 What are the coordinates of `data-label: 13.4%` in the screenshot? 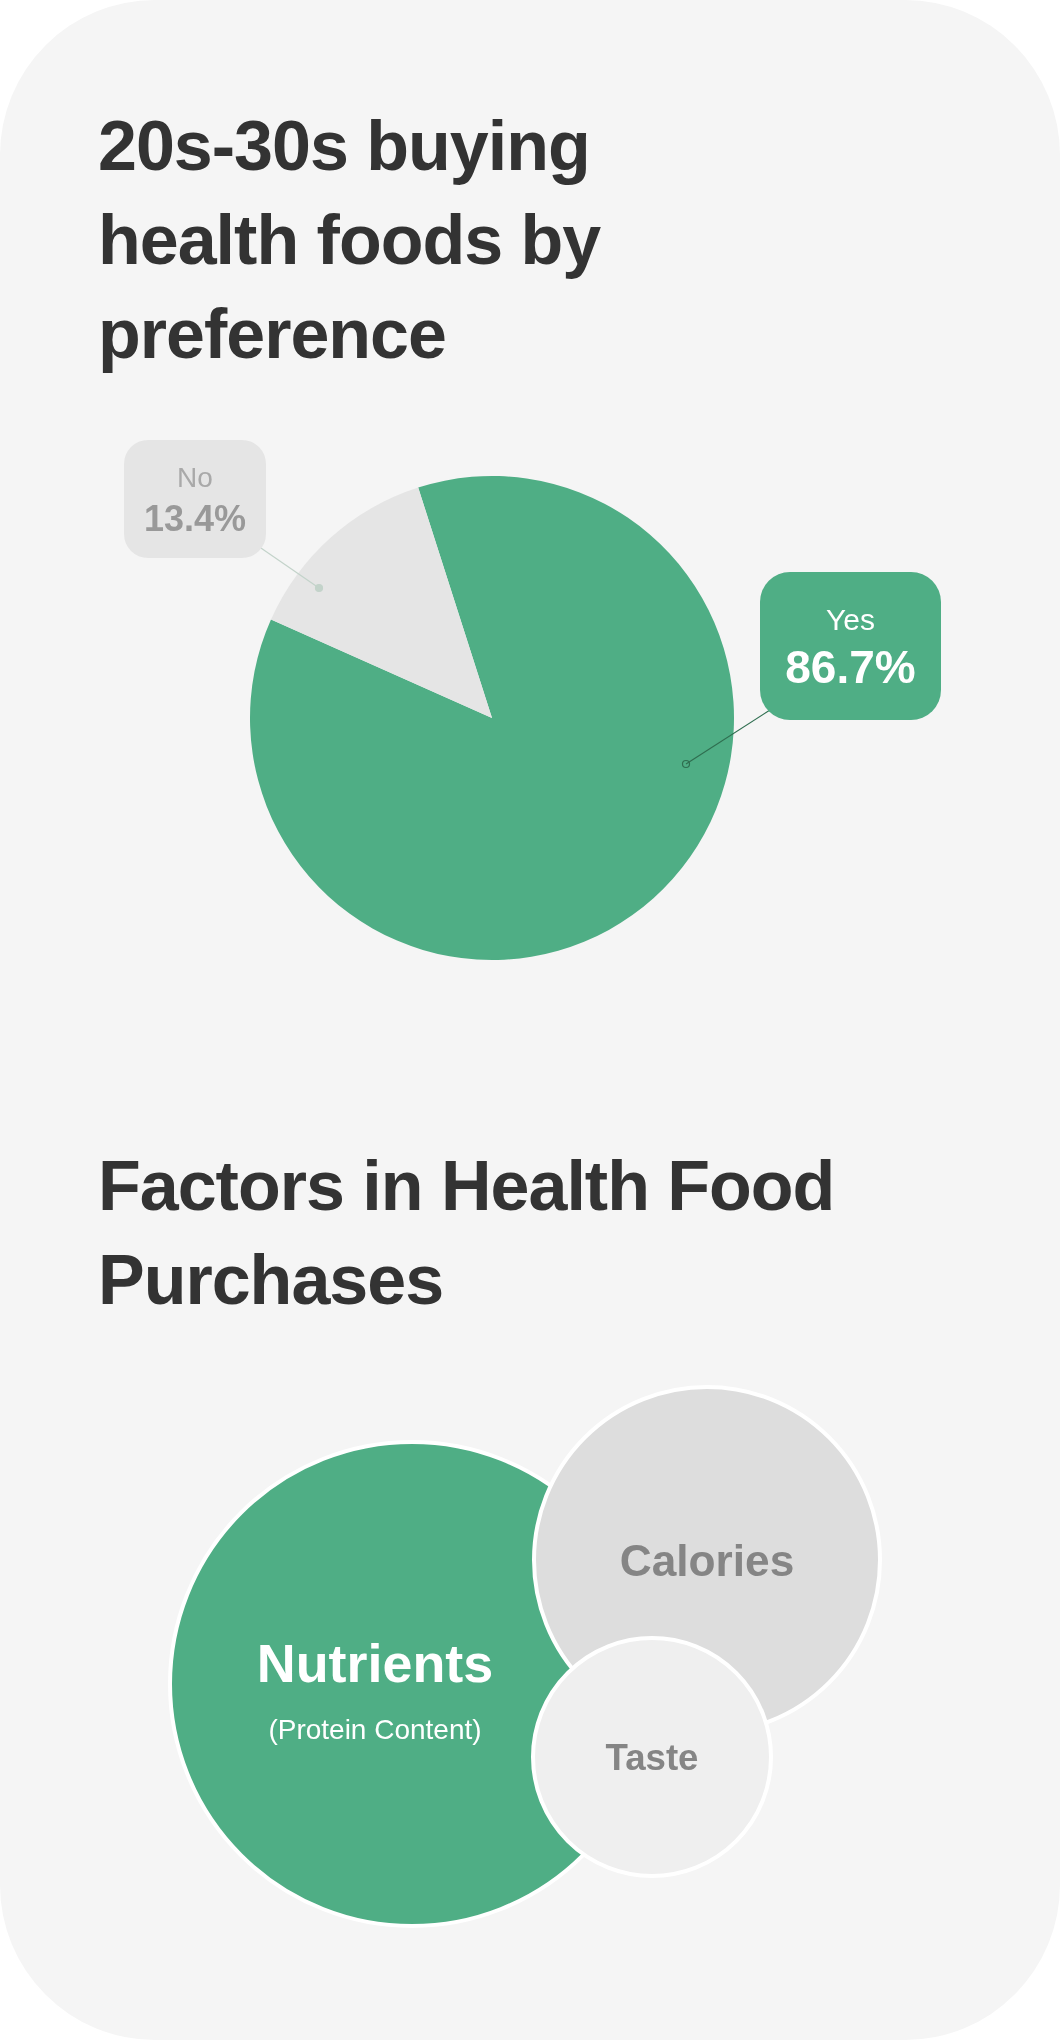 It's located at (195, 518).